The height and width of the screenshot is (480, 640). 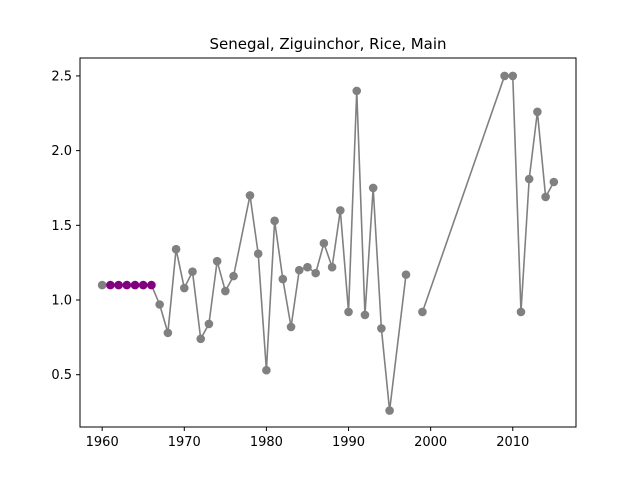 I want to click on y-tick-label: 2.5, so click(x=61, y=76).